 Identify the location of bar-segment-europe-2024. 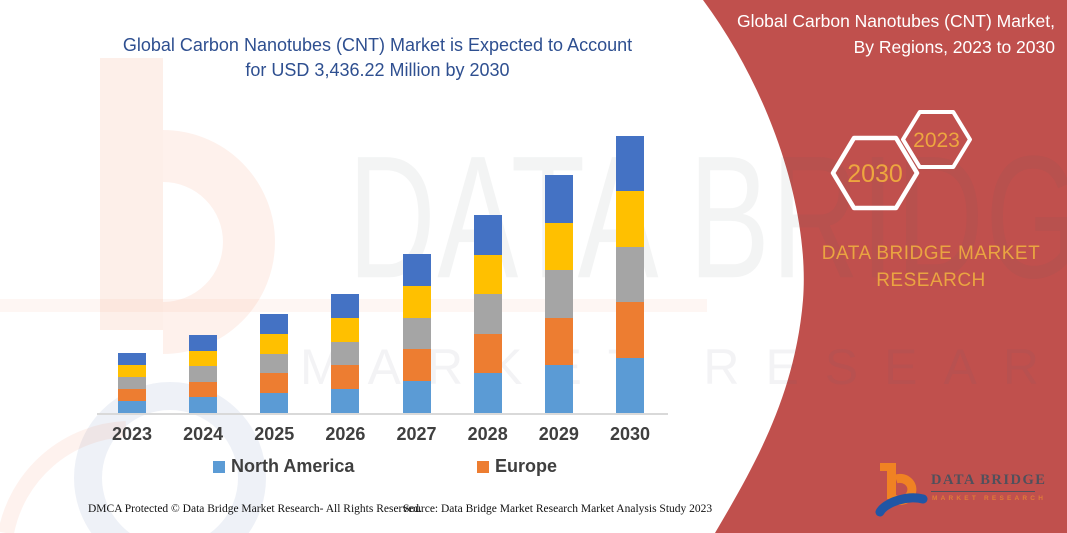
(203, 389).